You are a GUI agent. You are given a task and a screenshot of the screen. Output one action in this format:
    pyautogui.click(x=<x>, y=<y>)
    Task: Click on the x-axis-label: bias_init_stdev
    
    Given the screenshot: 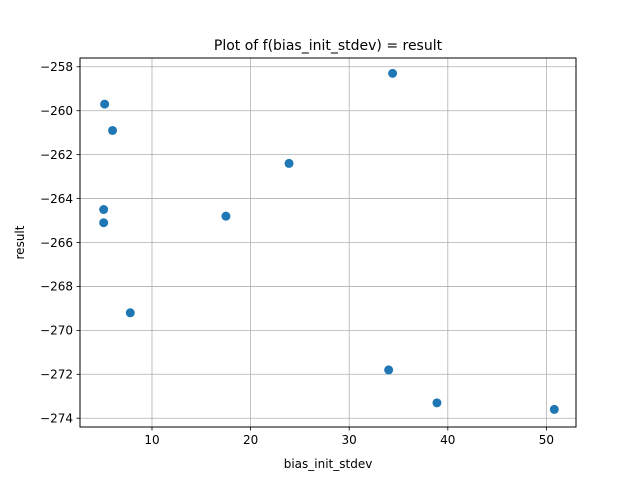 What is the action you would take?
    pyautogui.click(x=328, y=464)
    